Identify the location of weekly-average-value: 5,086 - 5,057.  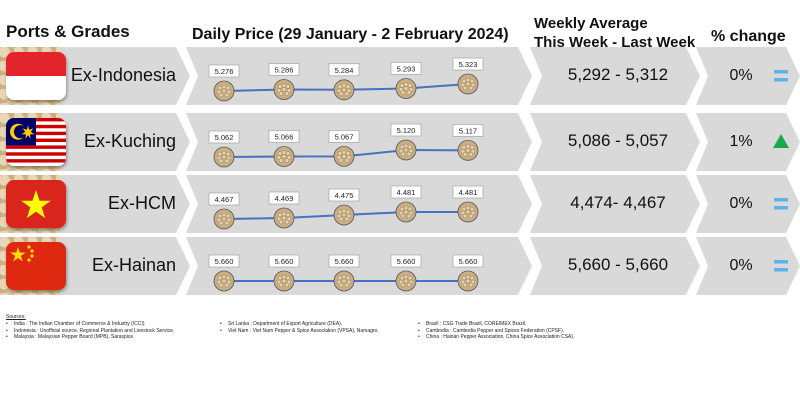
(618, 140).